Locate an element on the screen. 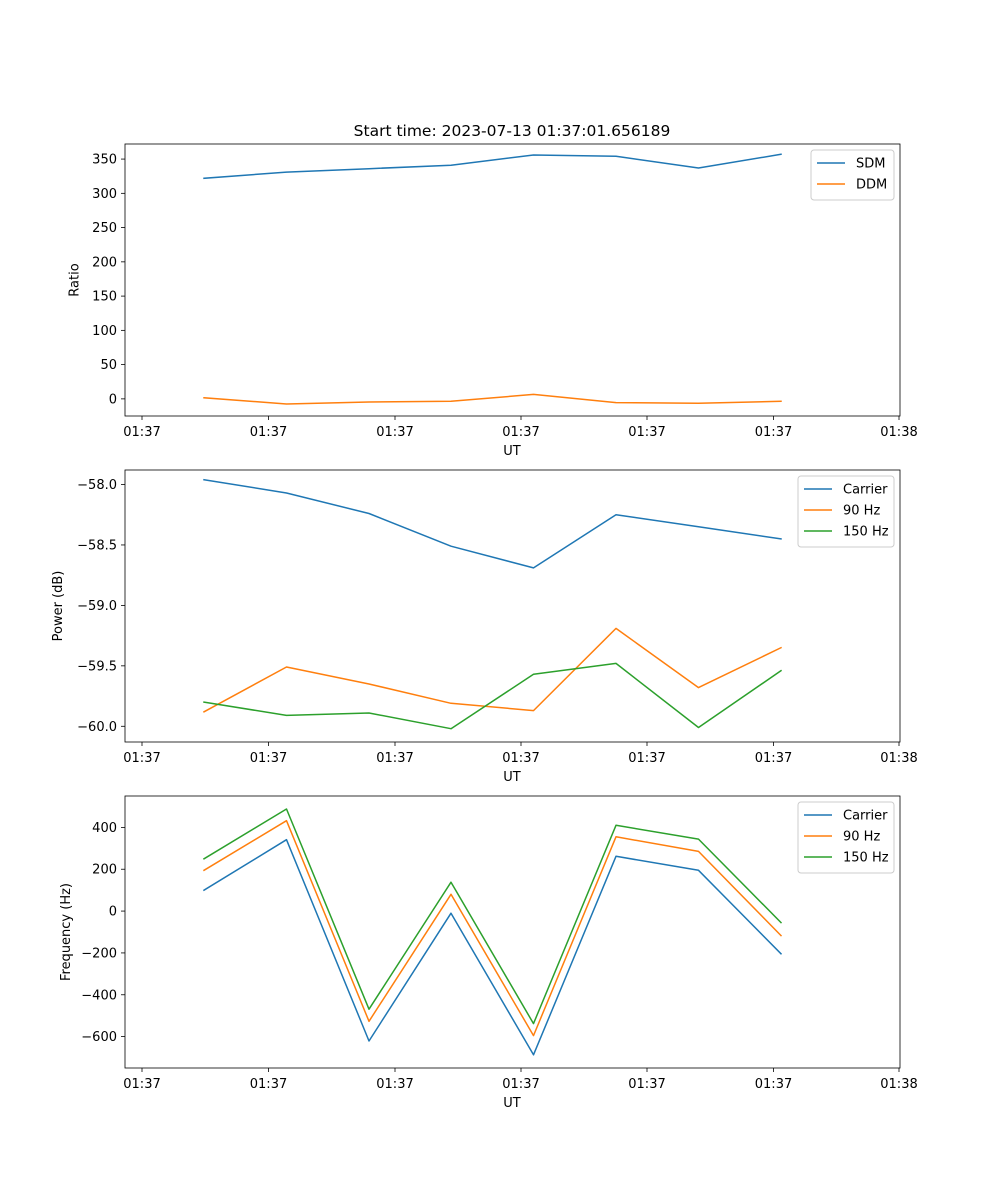 Image resolution: width=1000 pixels, height=1200 pixels. y-tick-label: −600 is located at coordinates (99, 1037).